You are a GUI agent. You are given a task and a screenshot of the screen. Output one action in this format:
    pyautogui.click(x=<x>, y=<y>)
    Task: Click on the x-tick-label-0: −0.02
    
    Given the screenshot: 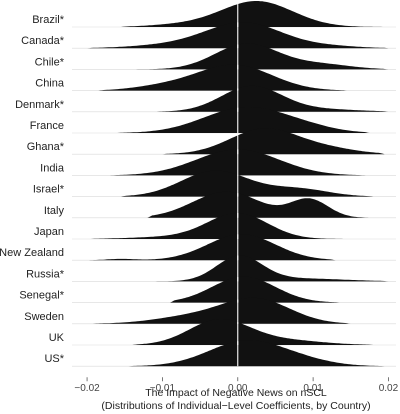 What is the action you would take?
    pyautogui.click(x=87, y=388)
    